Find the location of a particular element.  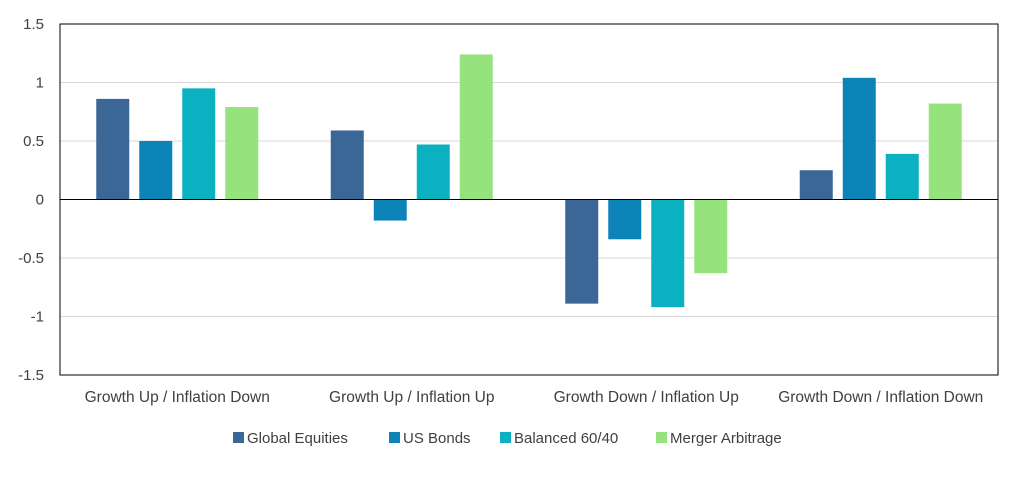

y-tick-label: -0.5 is located at coordinates (31, 258).